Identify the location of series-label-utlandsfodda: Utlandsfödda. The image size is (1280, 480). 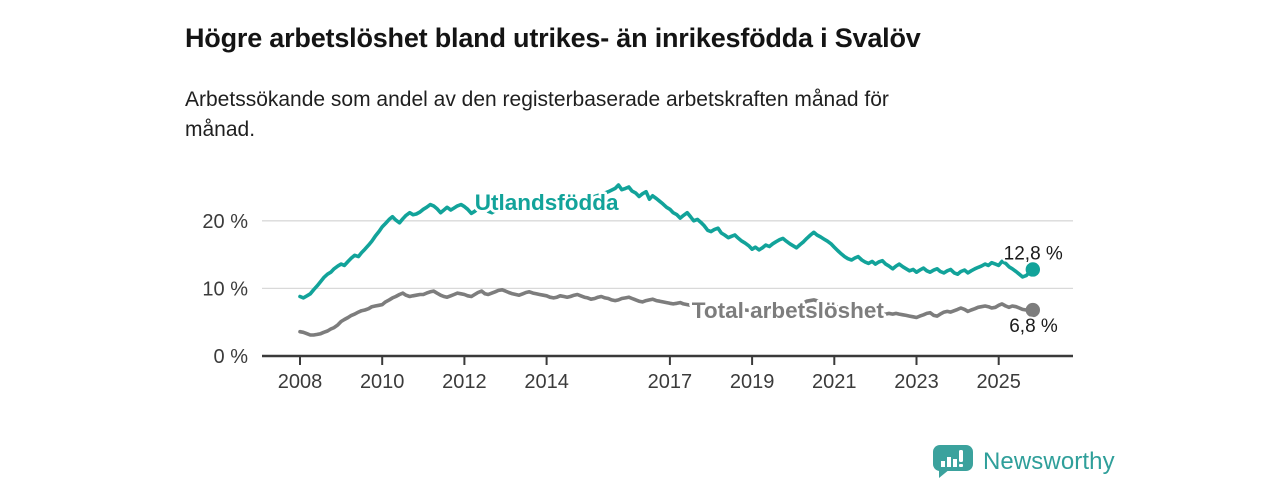
(547, 202).